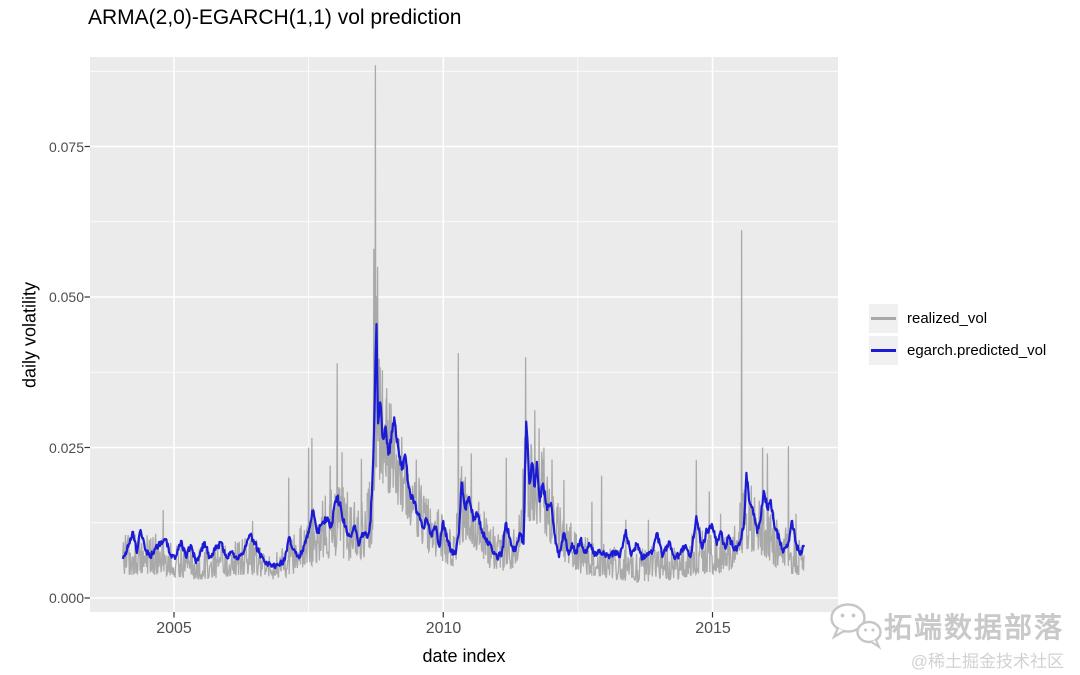  Describe the element at coordinates (66, 447) in the screenshot. I see `y-tick-label: 0.025` at that location.